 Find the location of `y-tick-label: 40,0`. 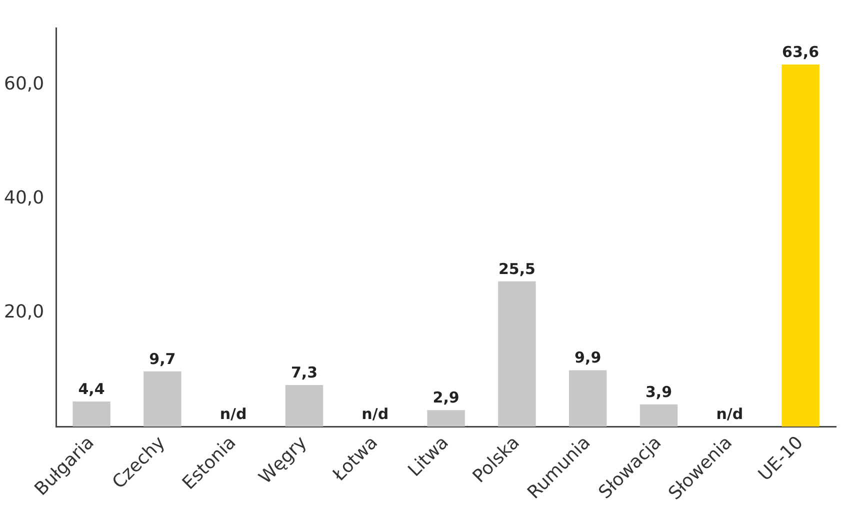

y-tick-label: 40,0 is located at coordinates (24, 198).